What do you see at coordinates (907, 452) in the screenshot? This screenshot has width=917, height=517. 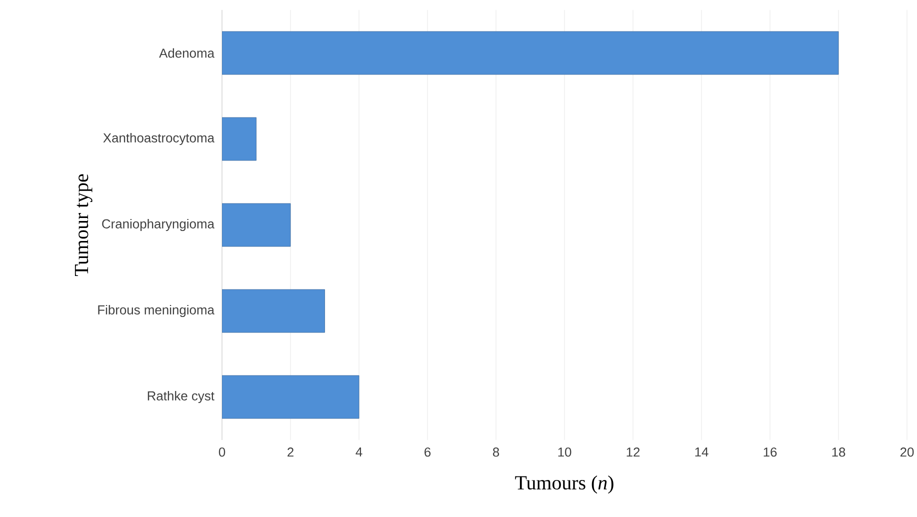 I see `x-tick-label: 20` at bounding box center [907, 452].